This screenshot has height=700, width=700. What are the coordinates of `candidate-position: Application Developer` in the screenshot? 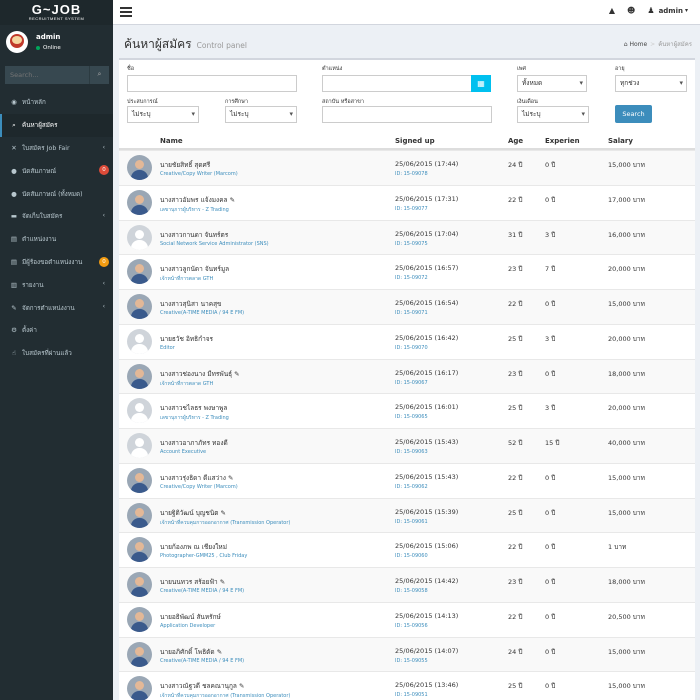 It's located at (188, 625).